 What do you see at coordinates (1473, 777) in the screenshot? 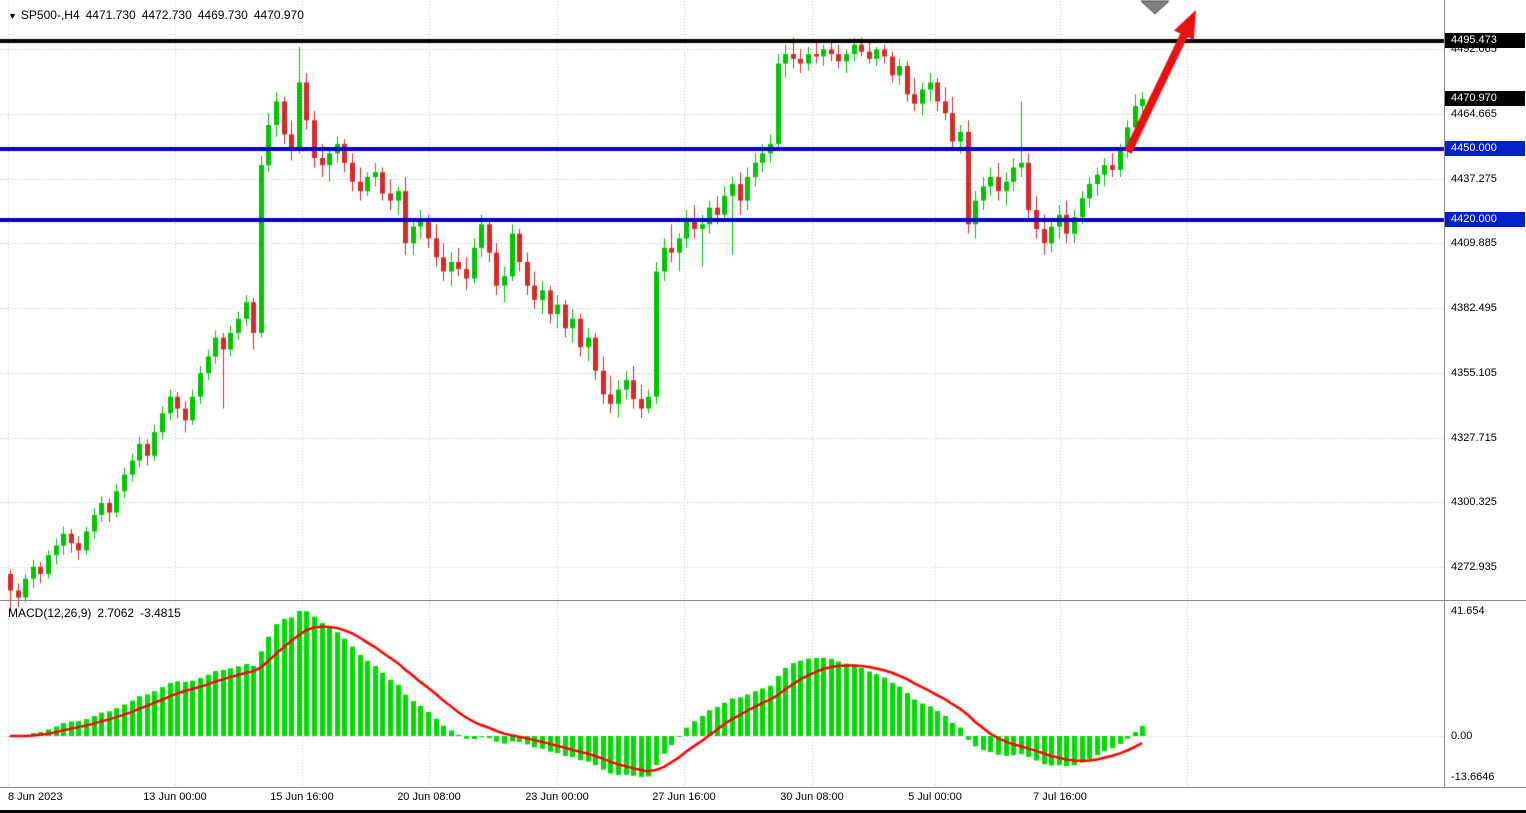
I see `macd-axis-label: -13.6646` at bounding box center [1473, 777].